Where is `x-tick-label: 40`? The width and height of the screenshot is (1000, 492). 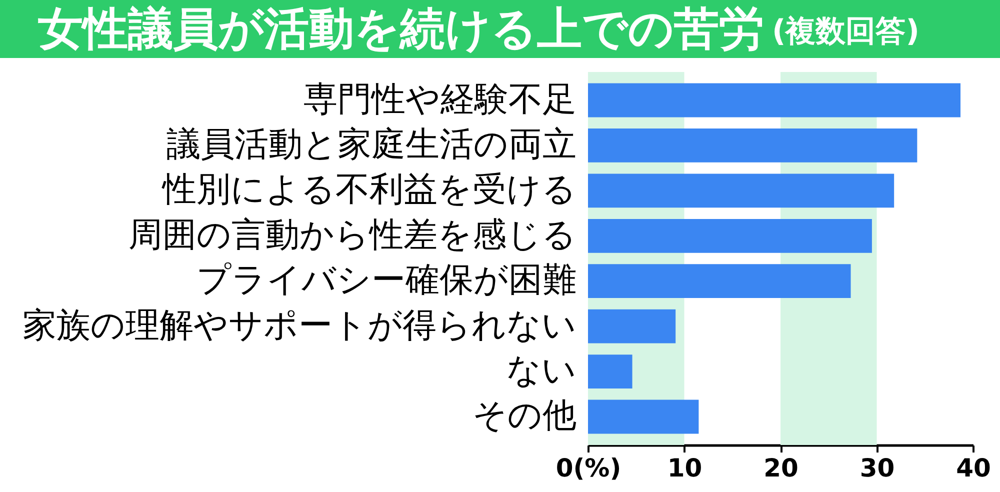
x-tick-label: 40 is located at coordinates (973, 468).